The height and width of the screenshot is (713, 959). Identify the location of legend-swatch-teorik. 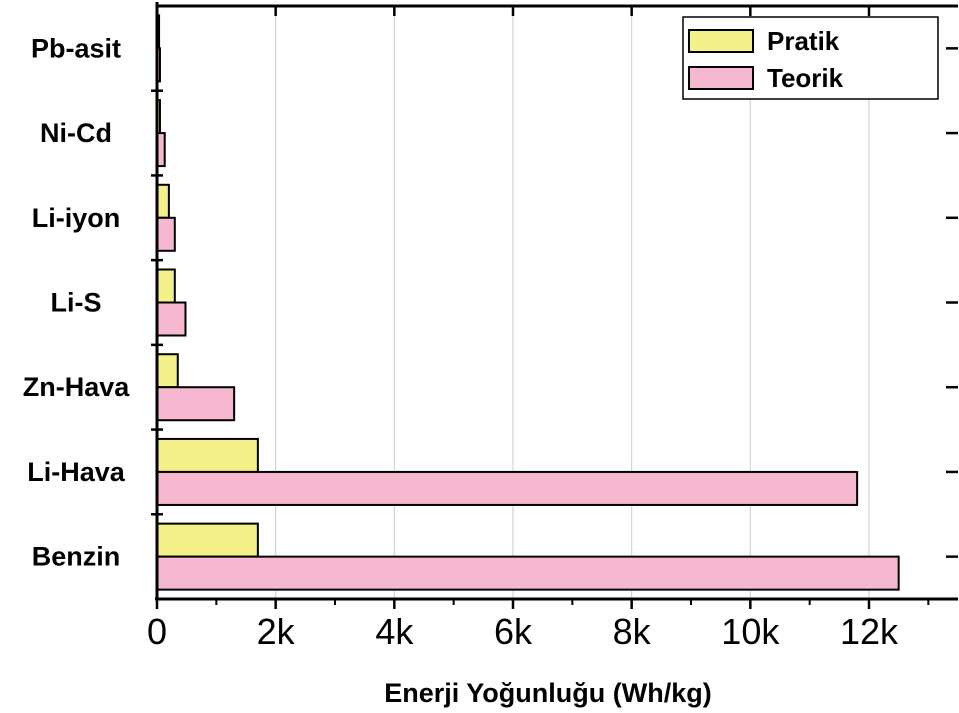
(721, 78).